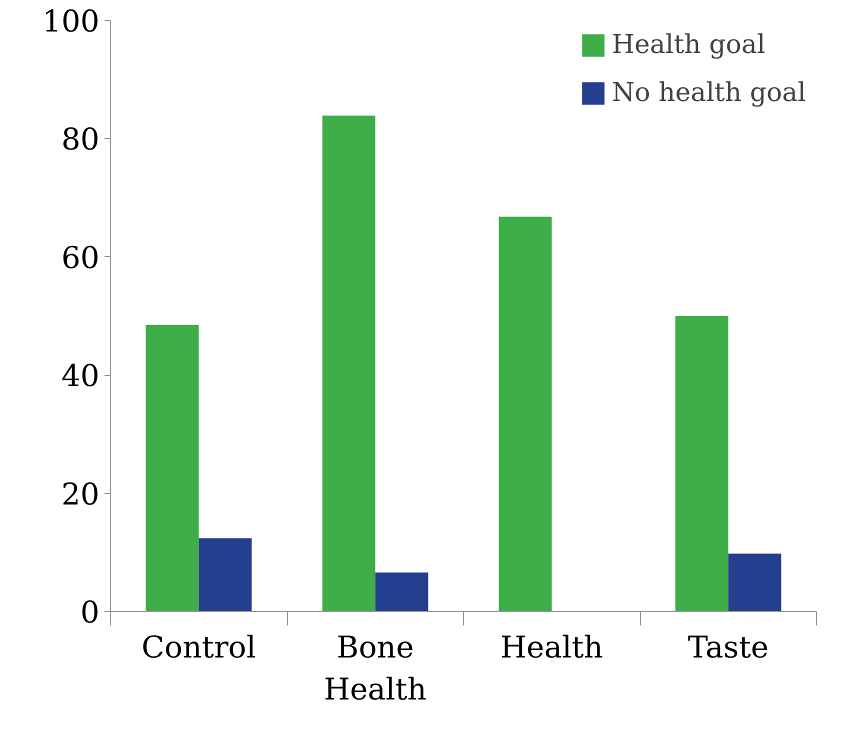 Image resolution: width=846 pixels, height=741 pixels. Describe the element at coordinates (80, 494) in the screenshot. I see `y-tick-label: 20` at that location.